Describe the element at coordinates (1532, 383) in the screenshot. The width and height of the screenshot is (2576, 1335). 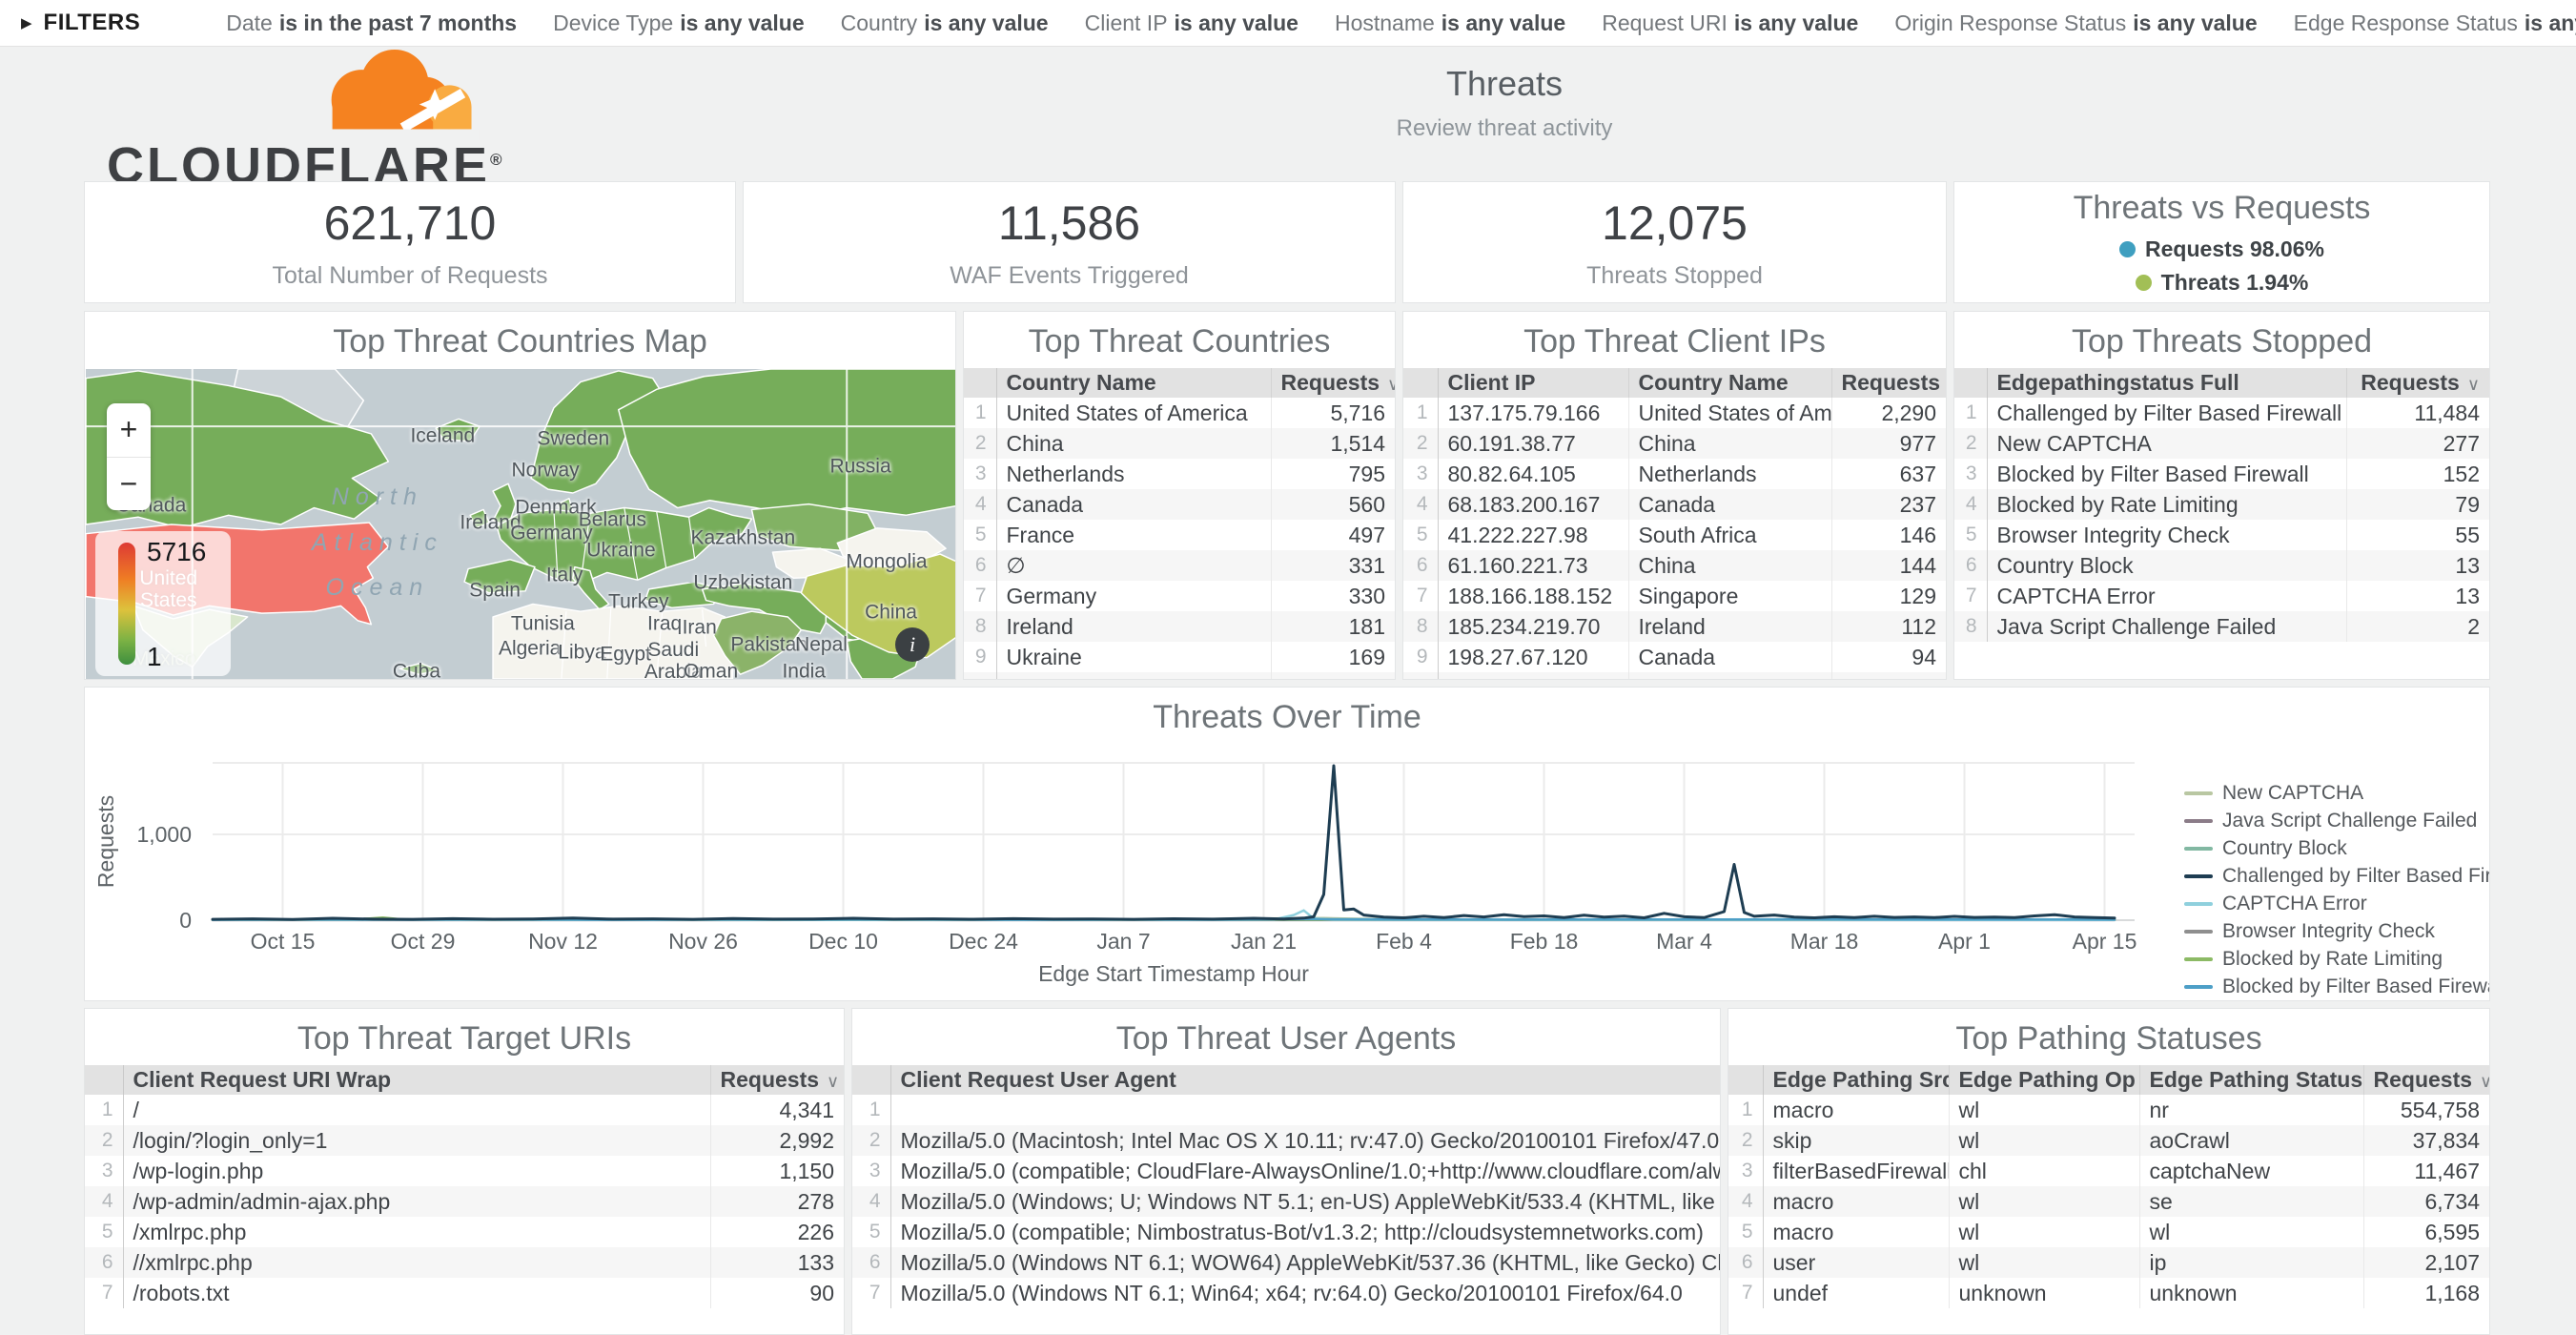
I see `column-header-client-ip: Client IP` at that location.